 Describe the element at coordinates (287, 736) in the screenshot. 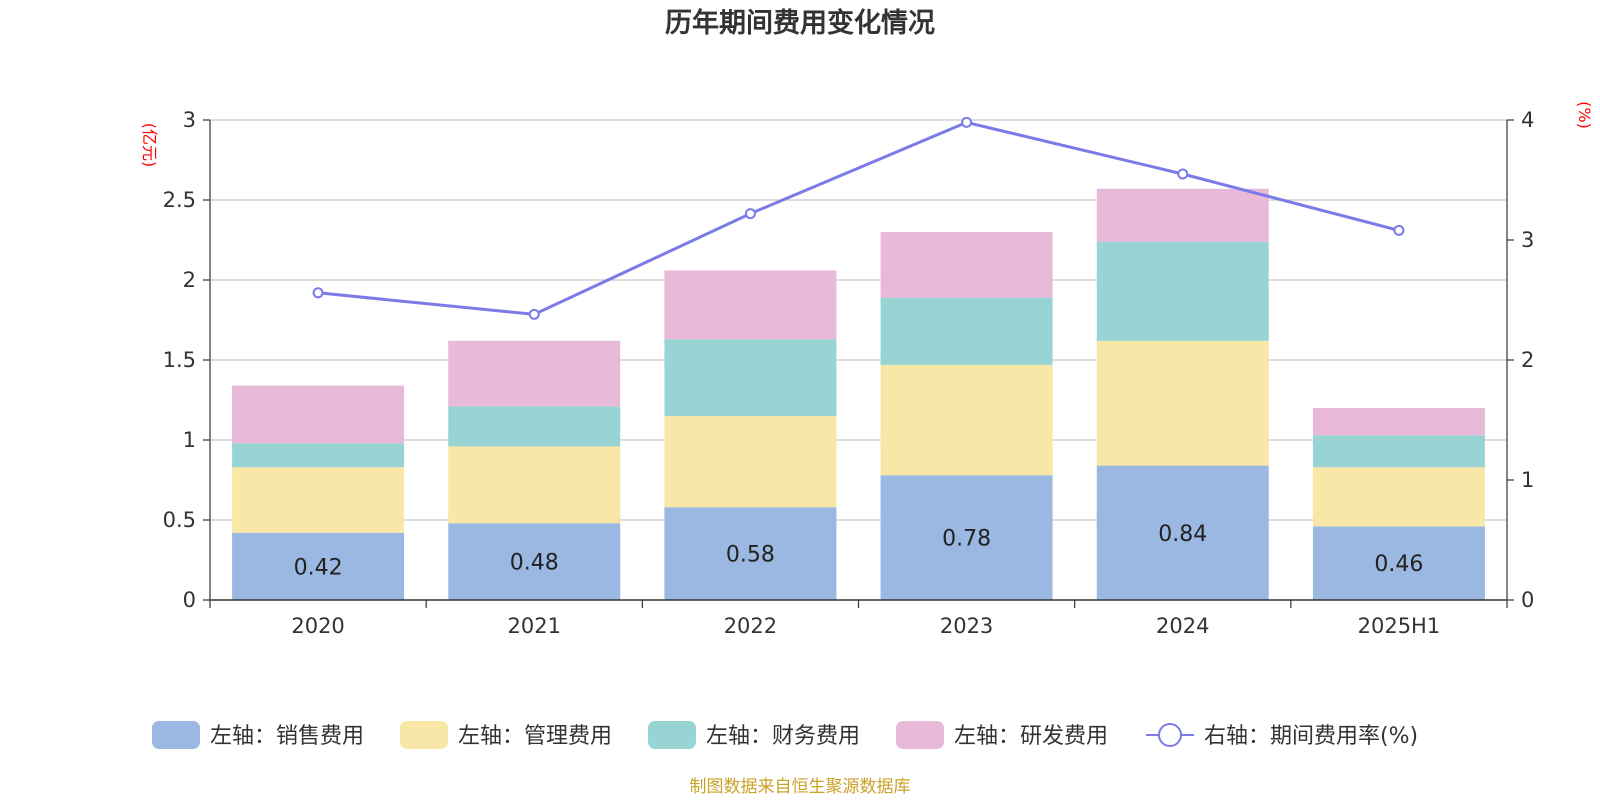

I see `legend-label: 左轴：销售费用` at that location.